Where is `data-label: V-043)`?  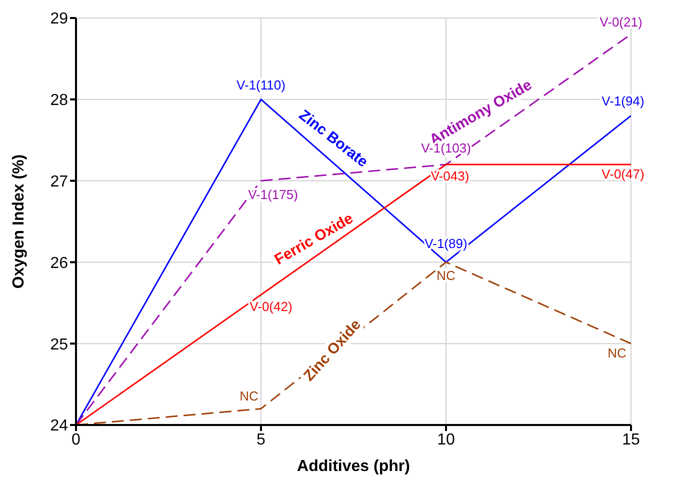
data-label: V-043) is located at coordinates (450, 176).